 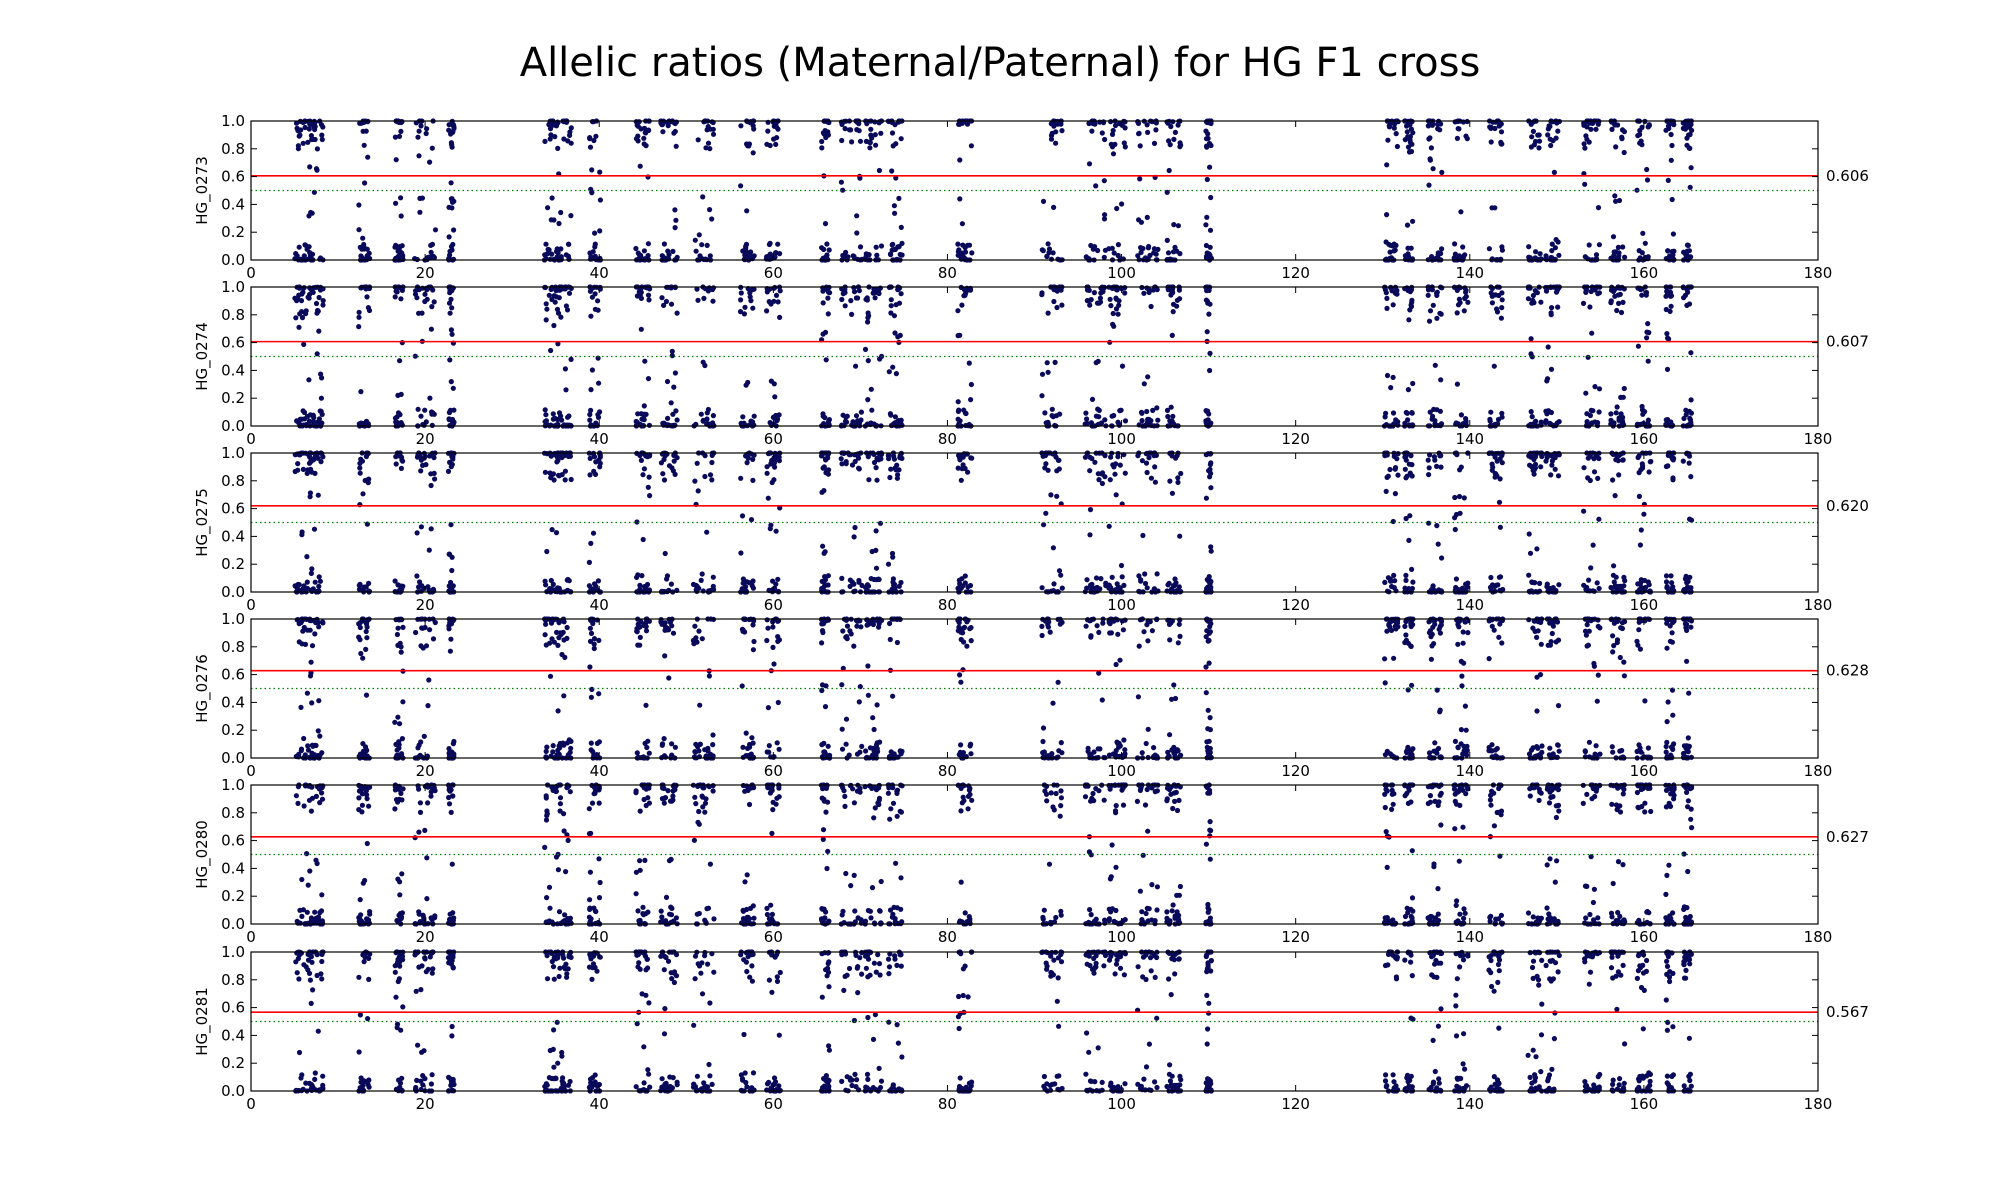 What do you see at coordinates (947, 439) in the screenshot?
I see `x-tick-label: 80` at bounding box center [947, 439].